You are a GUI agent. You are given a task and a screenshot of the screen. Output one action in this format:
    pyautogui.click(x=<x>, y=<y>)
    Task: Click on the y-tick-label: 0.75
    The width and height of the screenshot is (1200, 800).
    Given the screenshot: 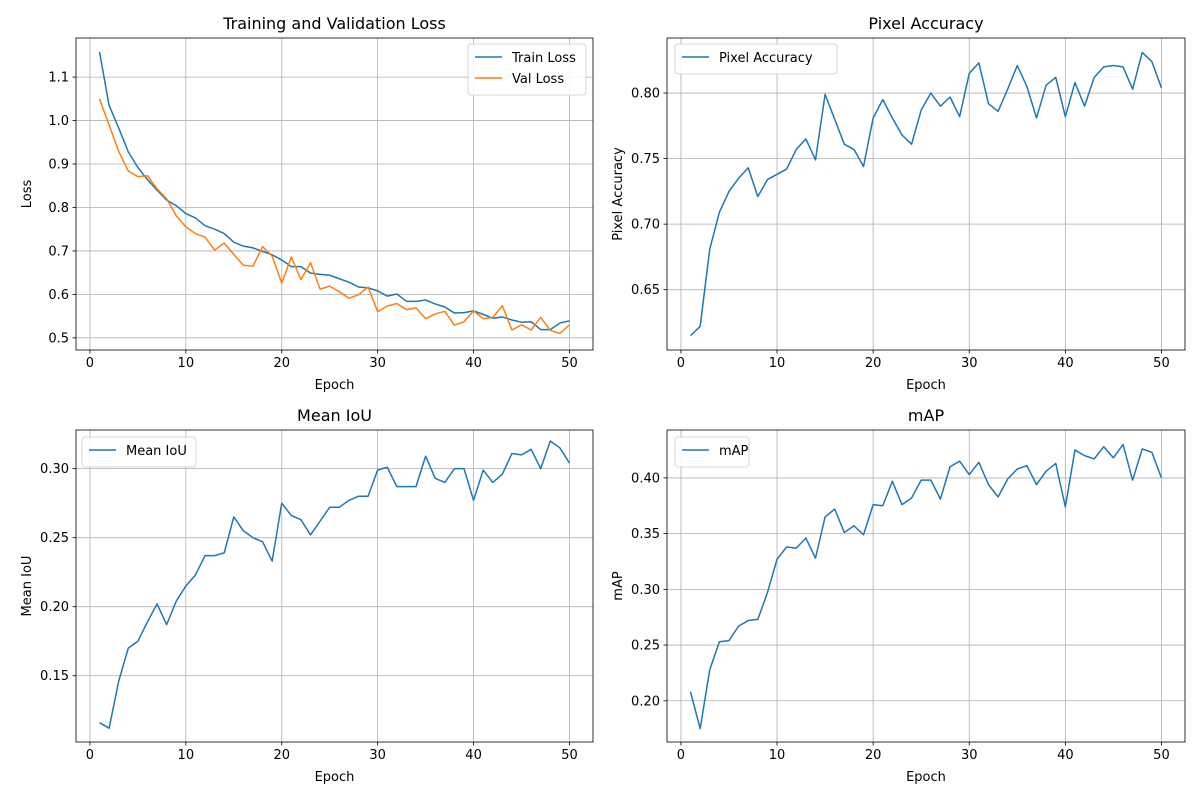 What is the action you would take?
    pyautogui.click(x=645, y=159)
    